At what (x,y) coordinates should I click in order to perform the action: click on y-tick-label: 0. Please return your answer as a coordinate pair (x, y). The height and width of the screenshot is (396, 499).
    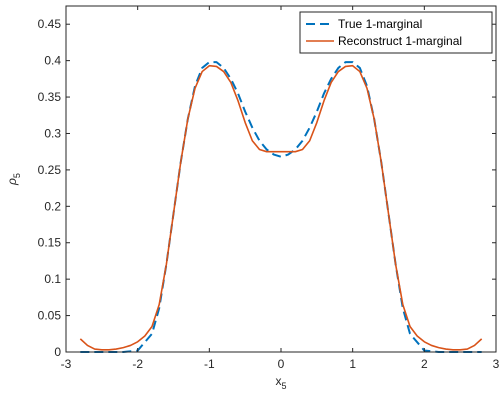
    Looking at the image, I should click on (57, 352).